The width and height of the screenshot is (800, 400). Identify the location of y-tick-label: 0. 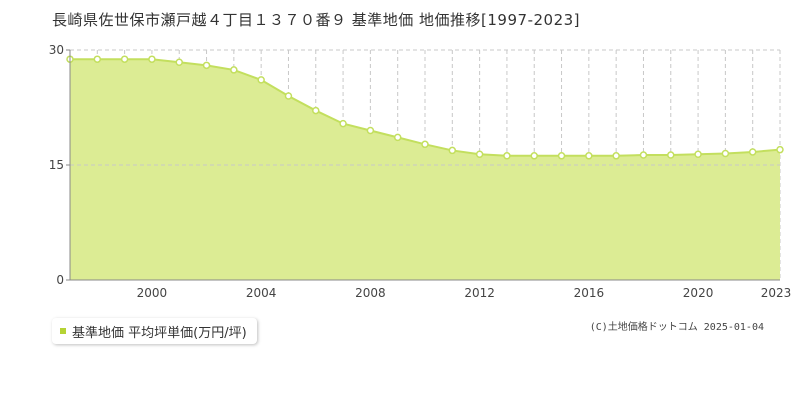
(60, 280).